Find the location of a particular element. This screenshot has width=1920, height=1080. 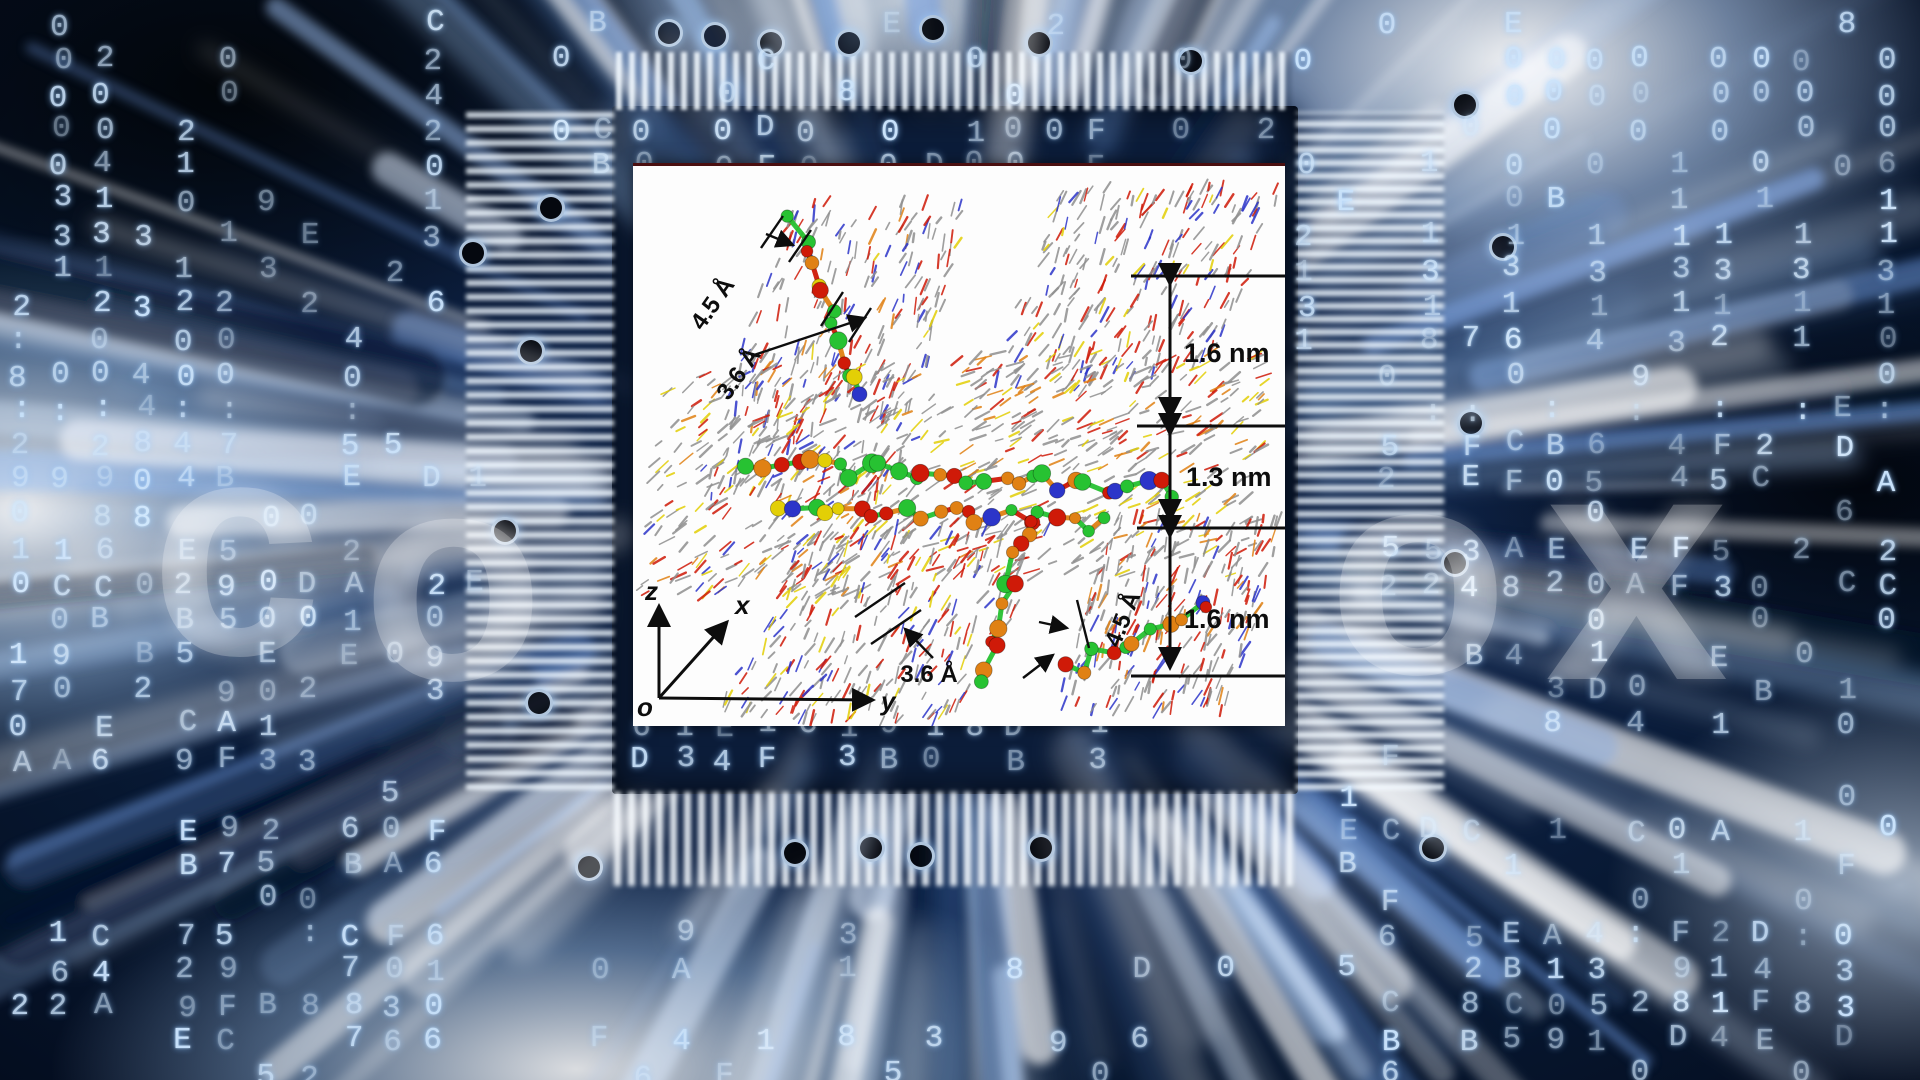

watermark-letter: x is located at coordinates (1637, 564).